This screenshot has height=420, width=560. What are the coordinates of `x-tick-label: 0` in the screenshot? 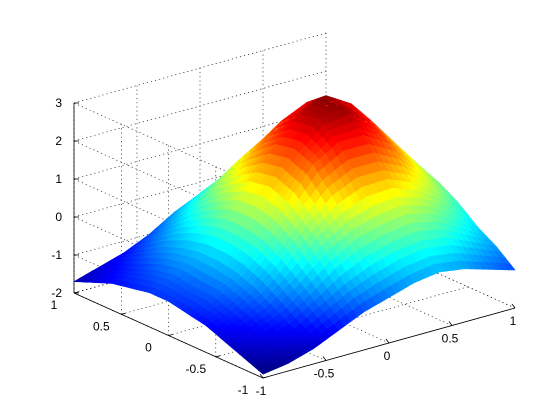 It's located at (387, 356).